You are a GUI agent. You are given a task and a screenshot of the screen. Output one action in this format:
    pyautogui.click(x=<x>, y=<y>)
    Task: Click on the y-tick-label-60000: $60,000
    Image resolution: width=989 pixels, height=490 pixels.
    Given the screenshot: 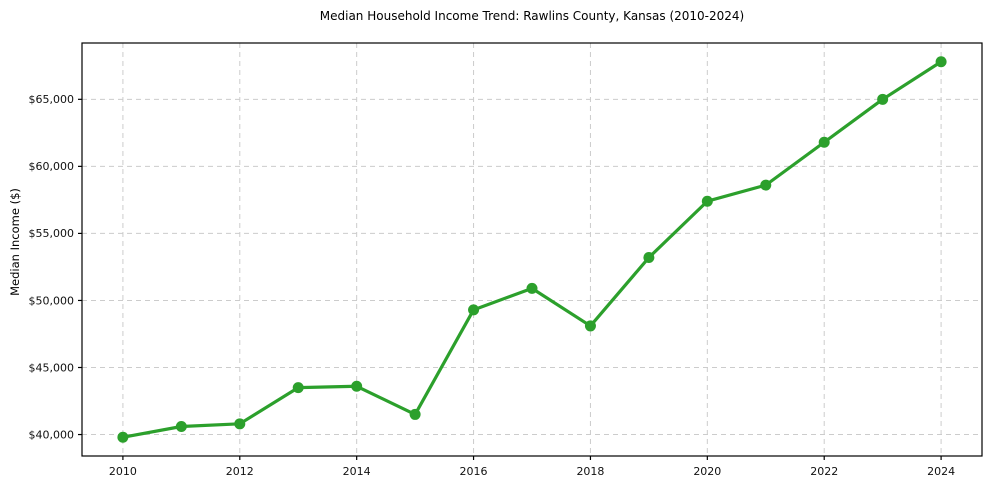 What is the action you would take?
    pyautogui.click(x=52, y=166)
    